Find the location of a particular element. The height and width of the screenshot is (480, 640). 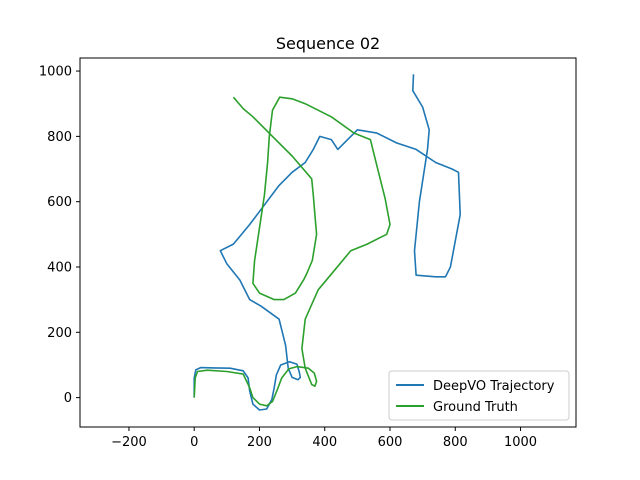

x-tick-label: −200 is located at coordinates (129, 442).